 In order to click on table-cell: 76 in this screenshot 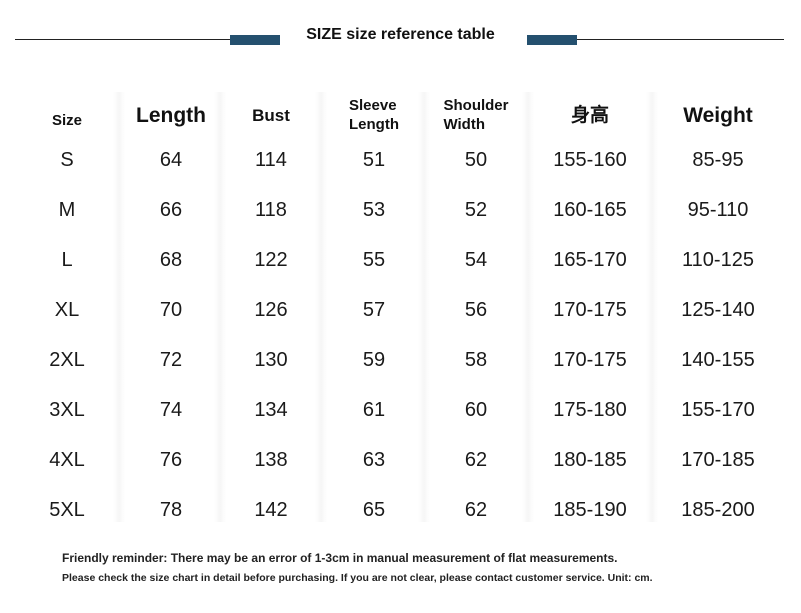, I will do `click(171, 460)`.